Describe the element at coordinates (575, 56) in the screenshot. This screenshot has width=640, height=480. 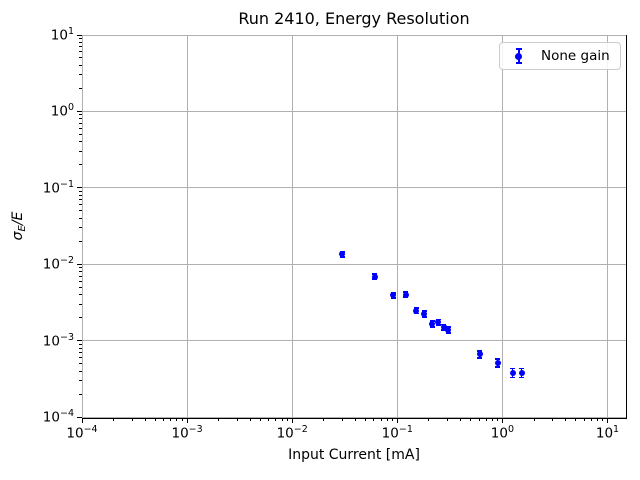
I see `legend-entry-label: None gain` at that location.